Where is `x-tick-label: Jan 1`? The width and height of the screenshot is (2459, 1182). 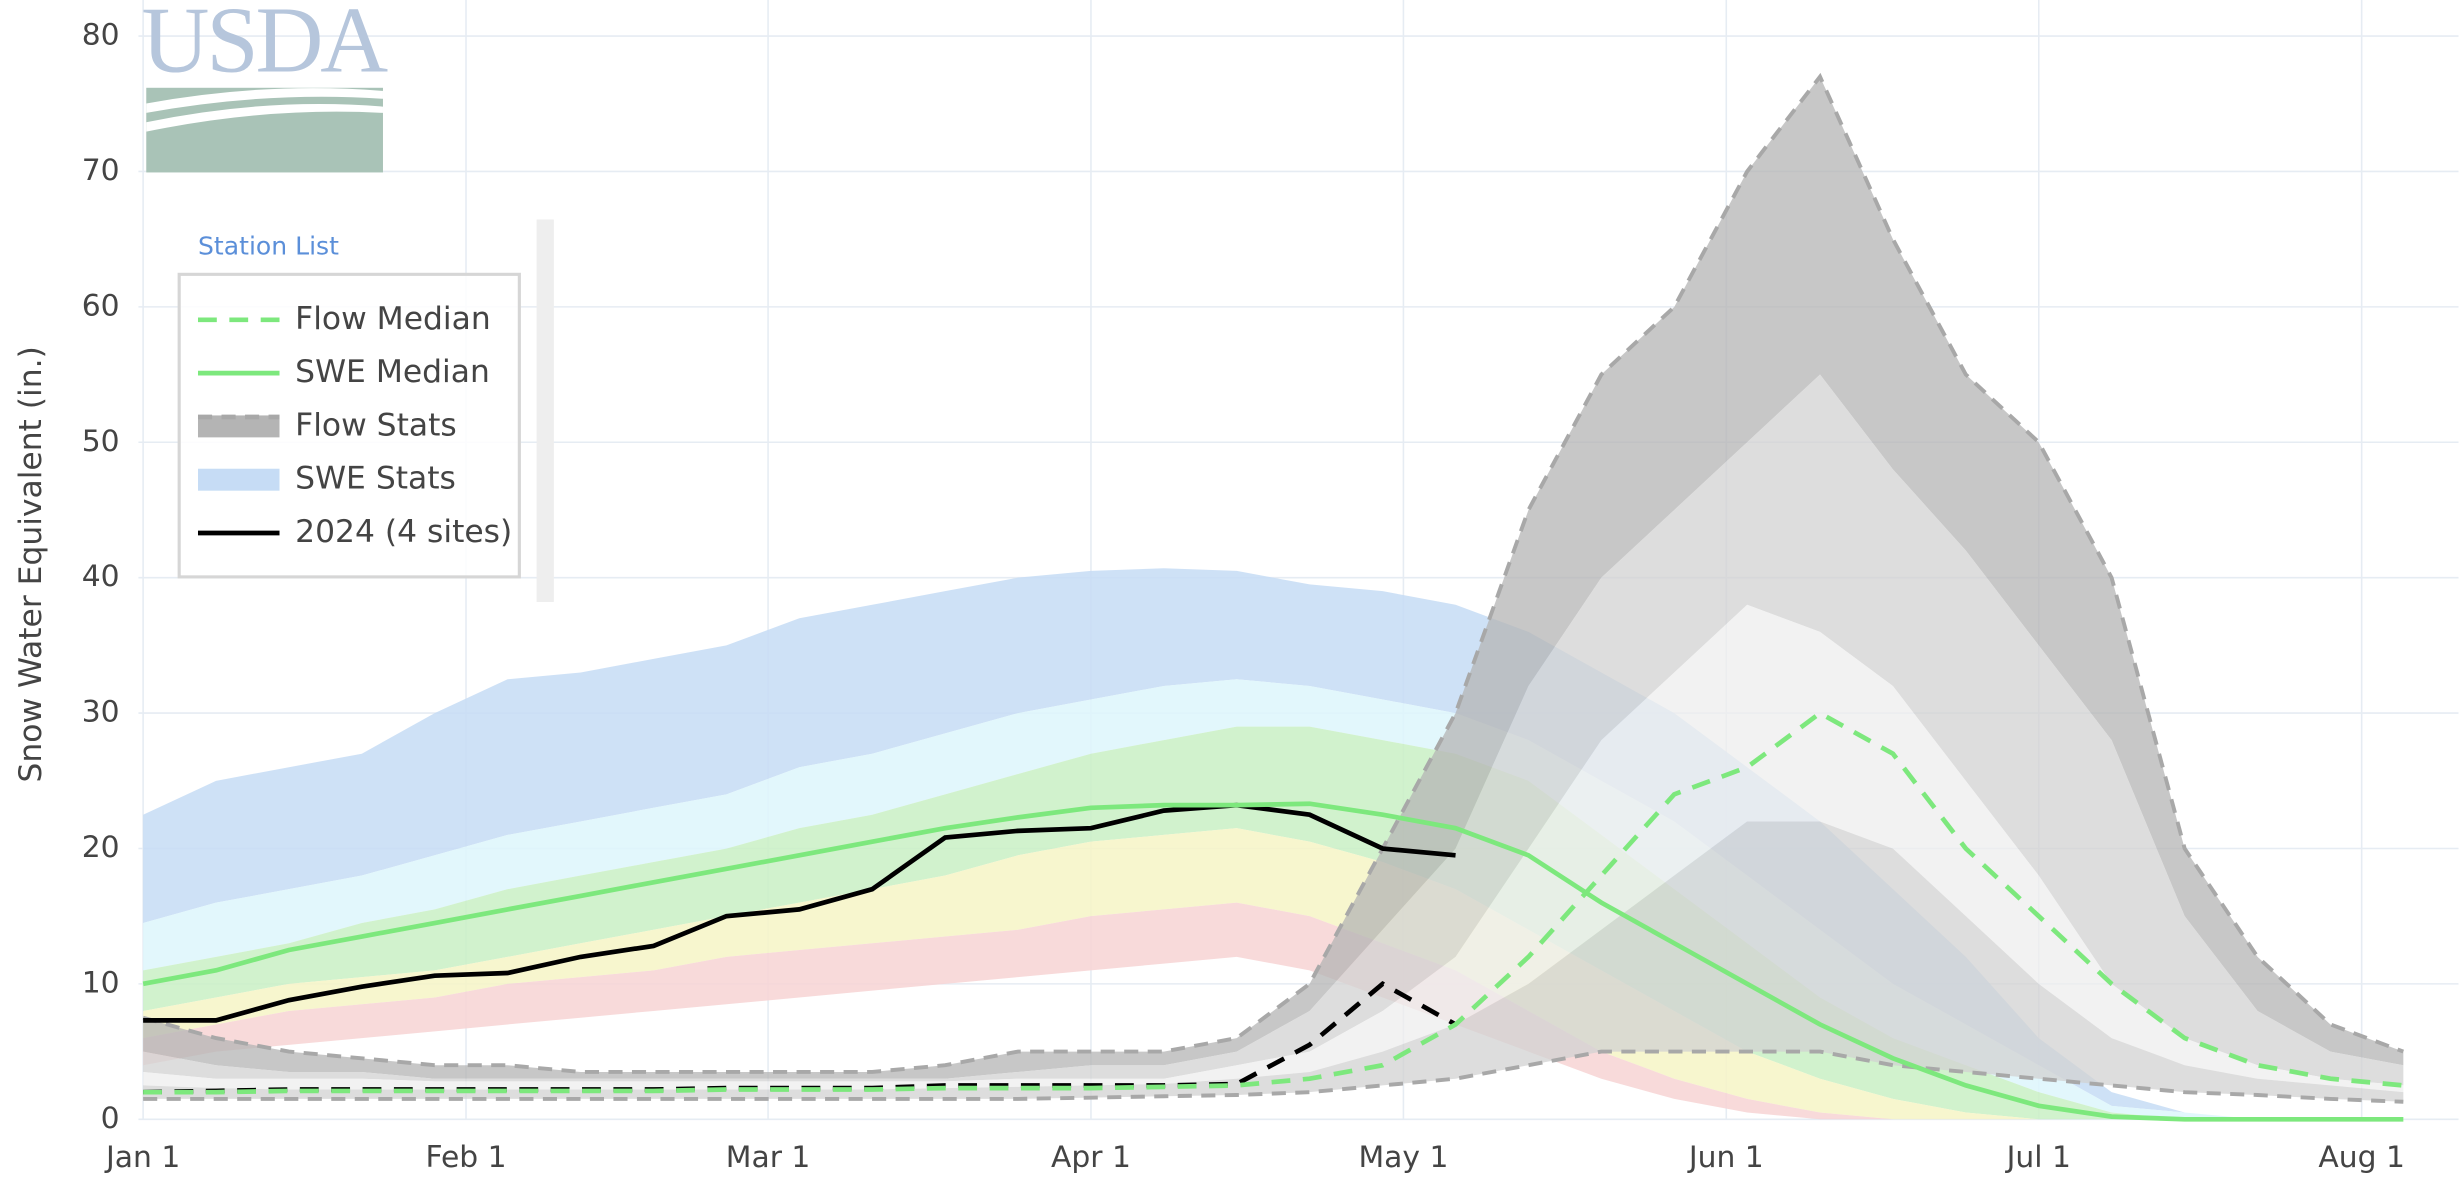 x-tick-label: Jan 1 is located at coordinates (142, 1157).